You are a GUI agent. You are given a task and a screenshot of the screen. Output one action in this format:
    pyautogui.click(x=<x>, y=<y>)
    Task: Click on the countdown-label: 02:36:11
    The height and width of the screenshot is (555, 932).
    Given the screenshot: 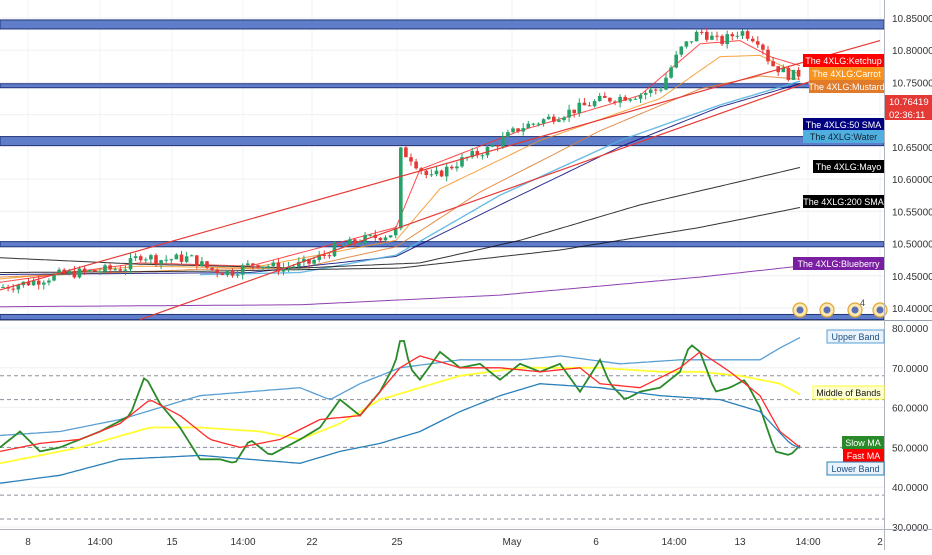 What is the action you would take?
    pyautogui.click(x=907, y=115)
    